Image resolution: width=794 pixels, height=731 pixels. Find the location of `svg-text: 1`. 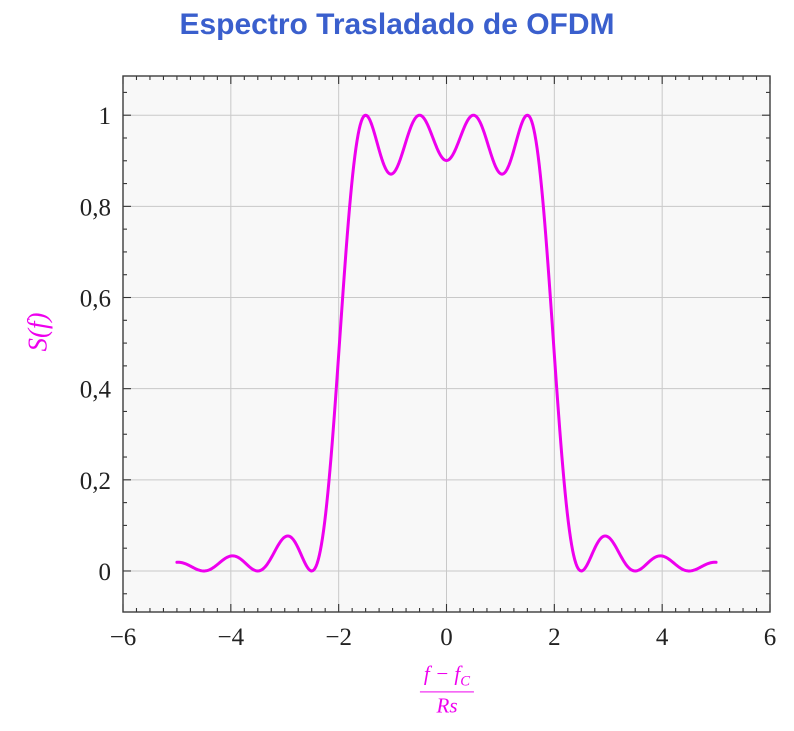

svg-text: 1 is located at coordinates (105, 116).